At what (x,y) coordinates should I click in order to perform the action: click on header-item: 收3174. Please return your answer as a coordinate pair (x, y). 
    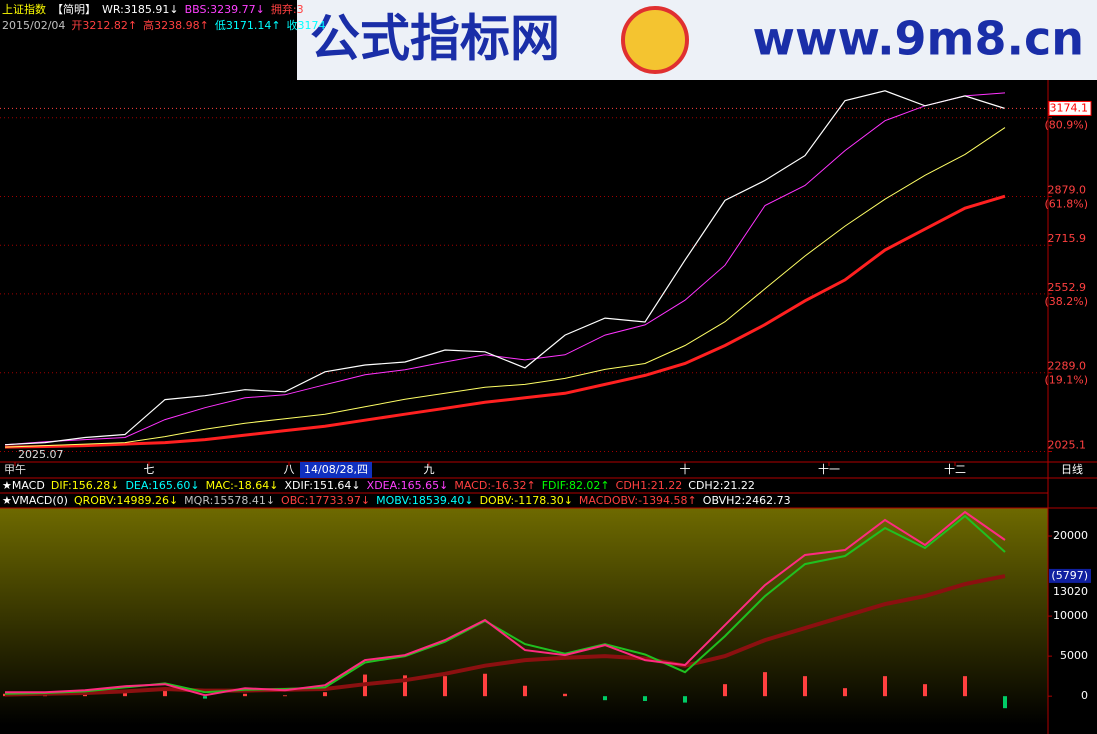
    Looking at the image, I should click on (306, 25).